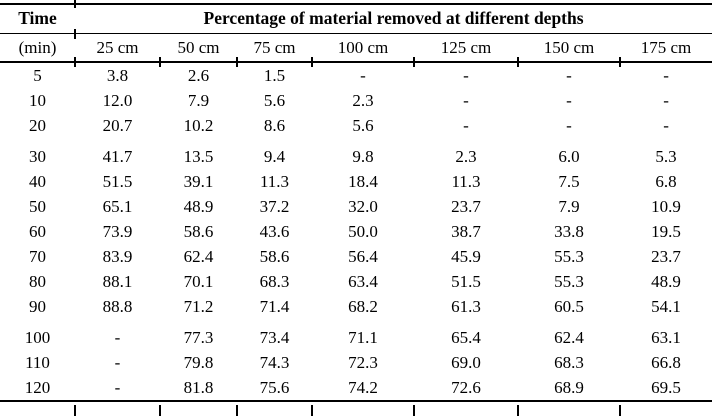  What do you see at coordinates (37, 156) in the screenshot?
I see `time-cell: 30` at bounding box center [37, 156].